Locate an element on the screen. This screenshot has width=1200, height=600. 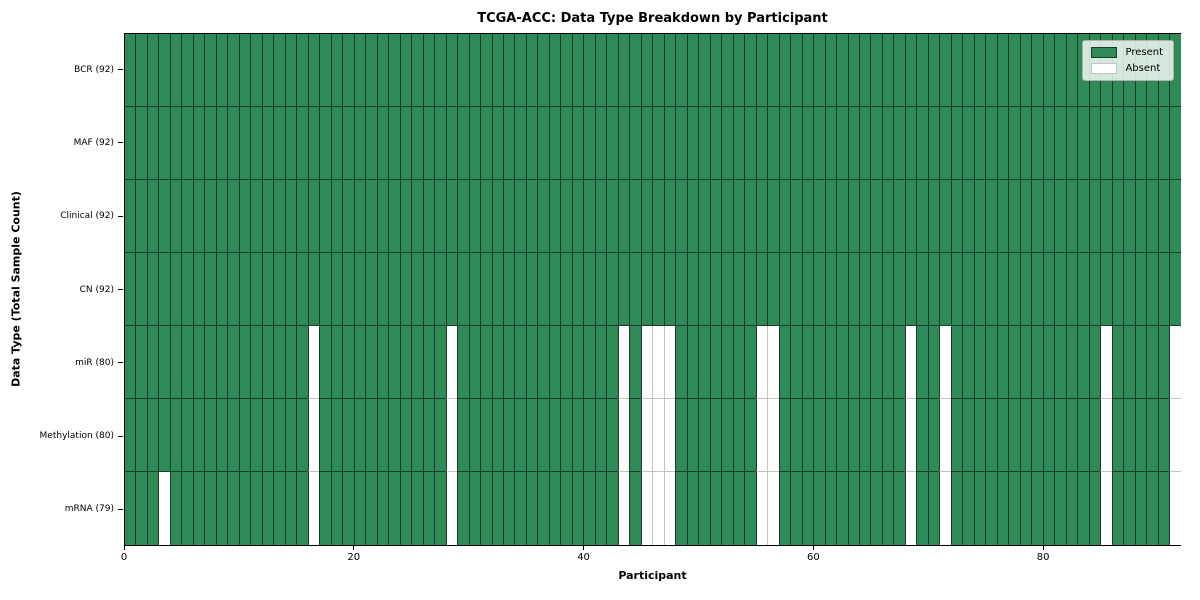
legend: Present Absent is located at coordinates (1128, 60).